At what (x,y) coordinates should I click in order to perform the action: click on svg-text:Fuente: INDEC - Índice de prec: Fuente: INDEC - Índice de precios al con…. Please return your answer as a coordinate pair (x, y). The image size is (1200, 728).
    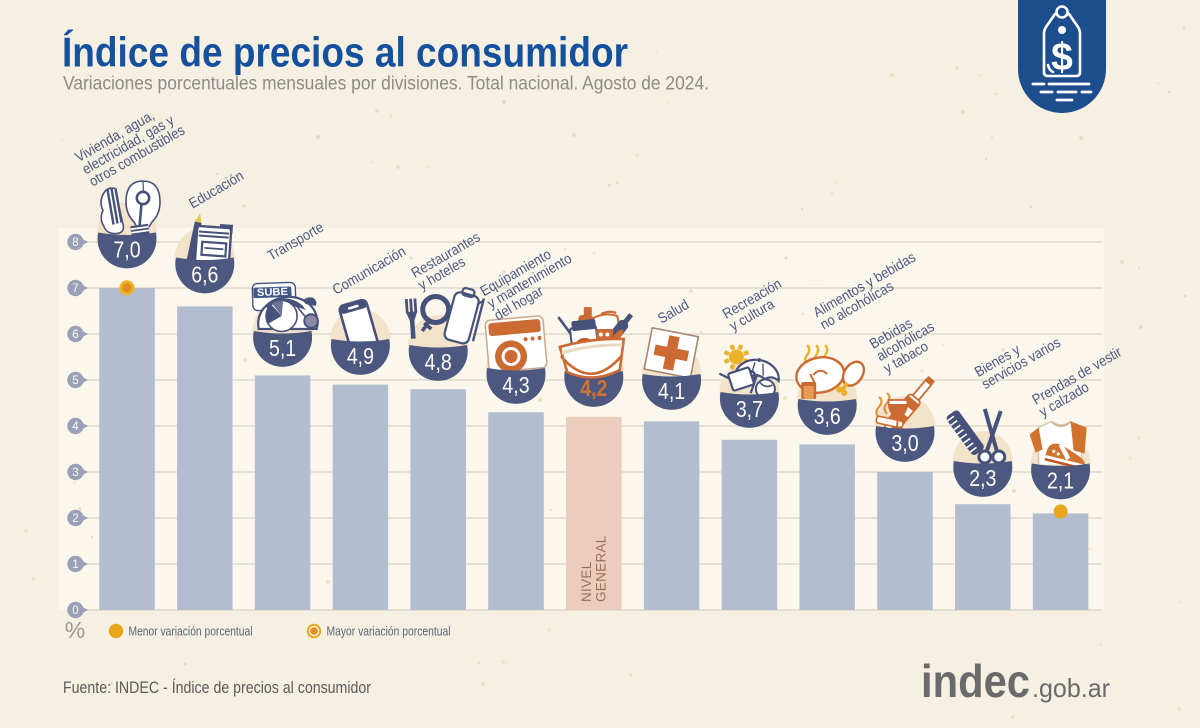
    Looking at the image, I should click on (217, 687).